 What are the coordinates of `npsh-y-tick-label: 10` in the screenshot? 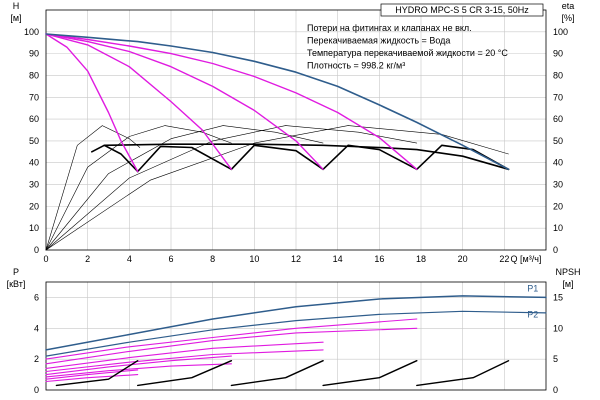 It's located at (558, 328).